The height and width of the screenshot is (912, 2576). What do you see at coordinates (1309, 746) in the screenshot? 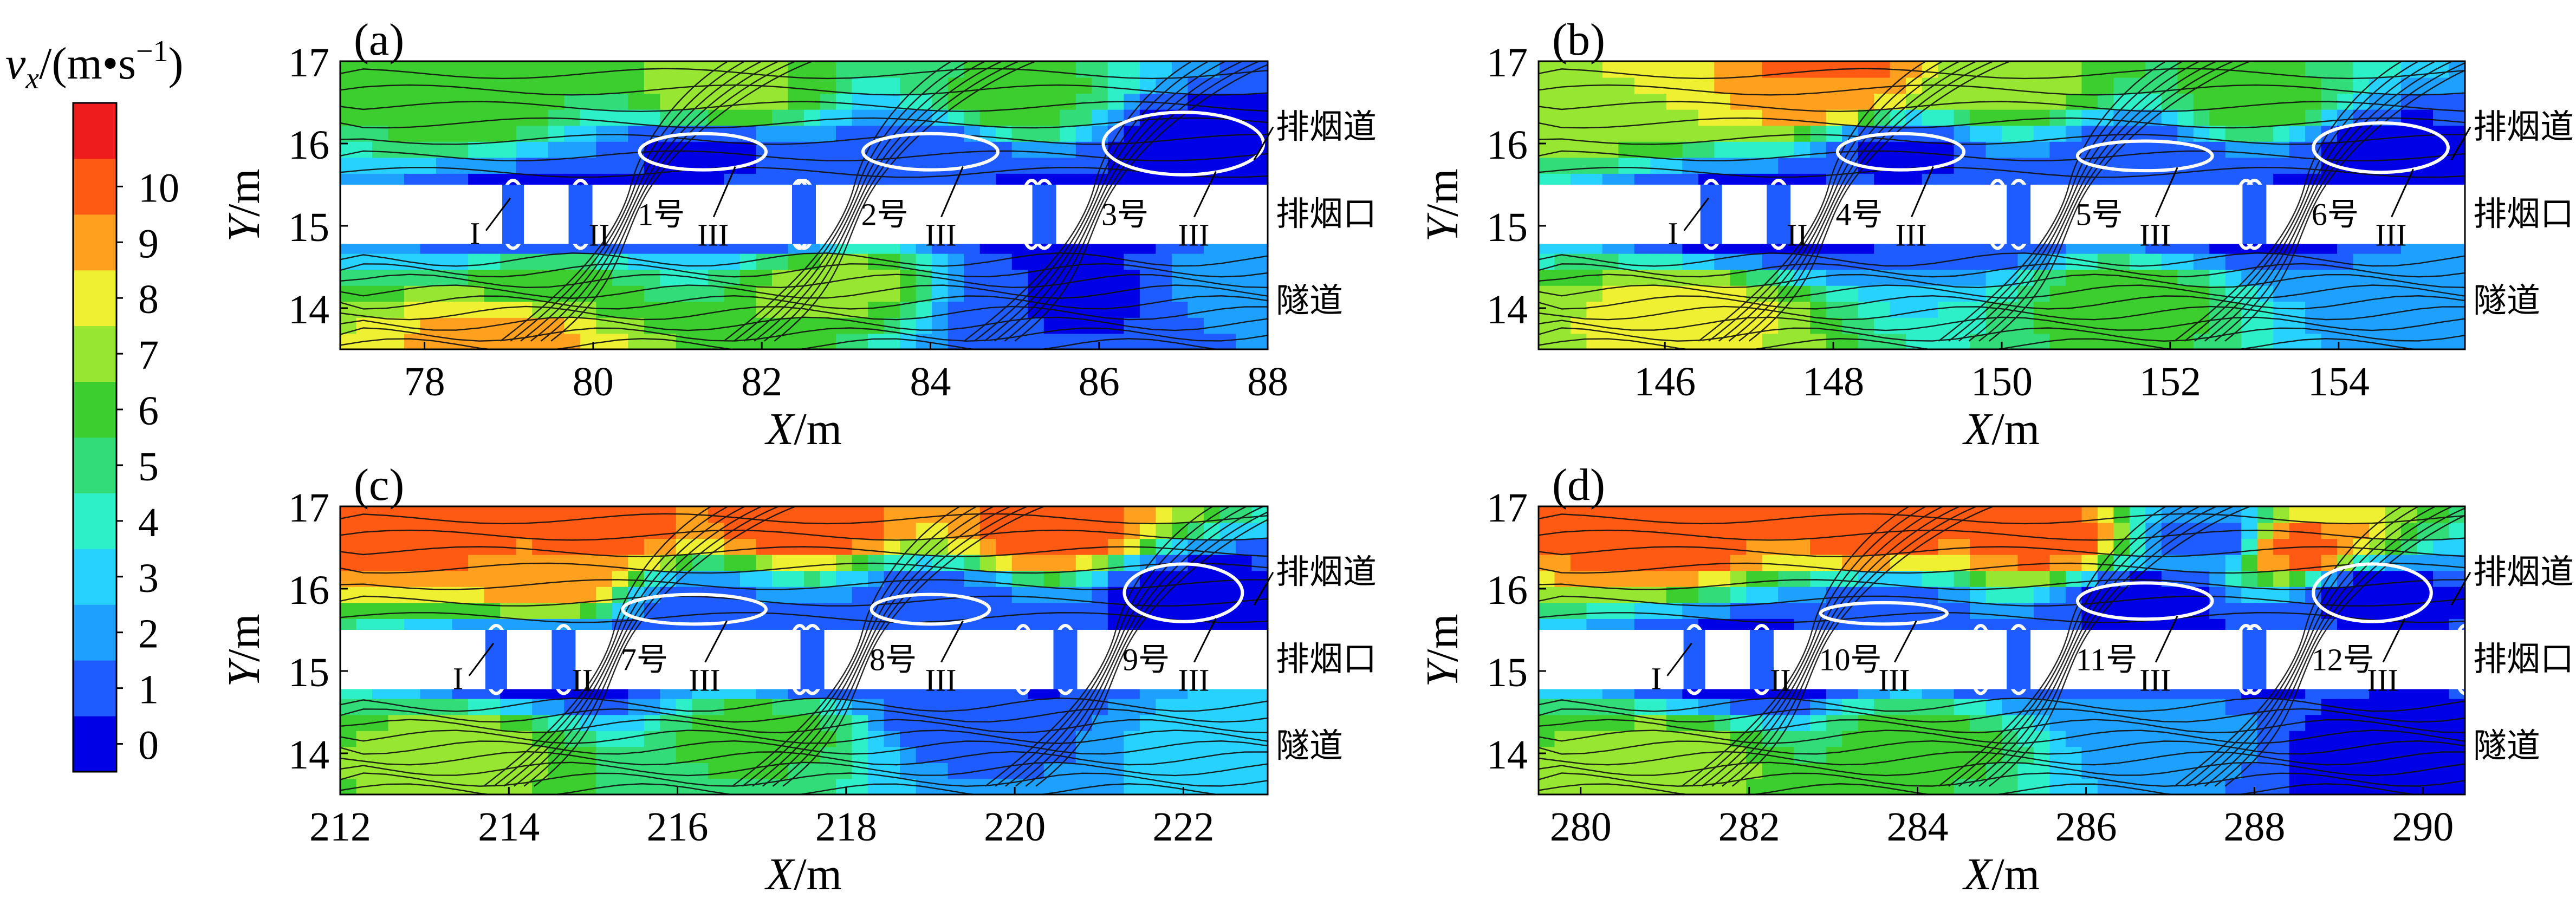
I see `zone-label-tunnel: 隧道` at bounding box center [1309, 746].